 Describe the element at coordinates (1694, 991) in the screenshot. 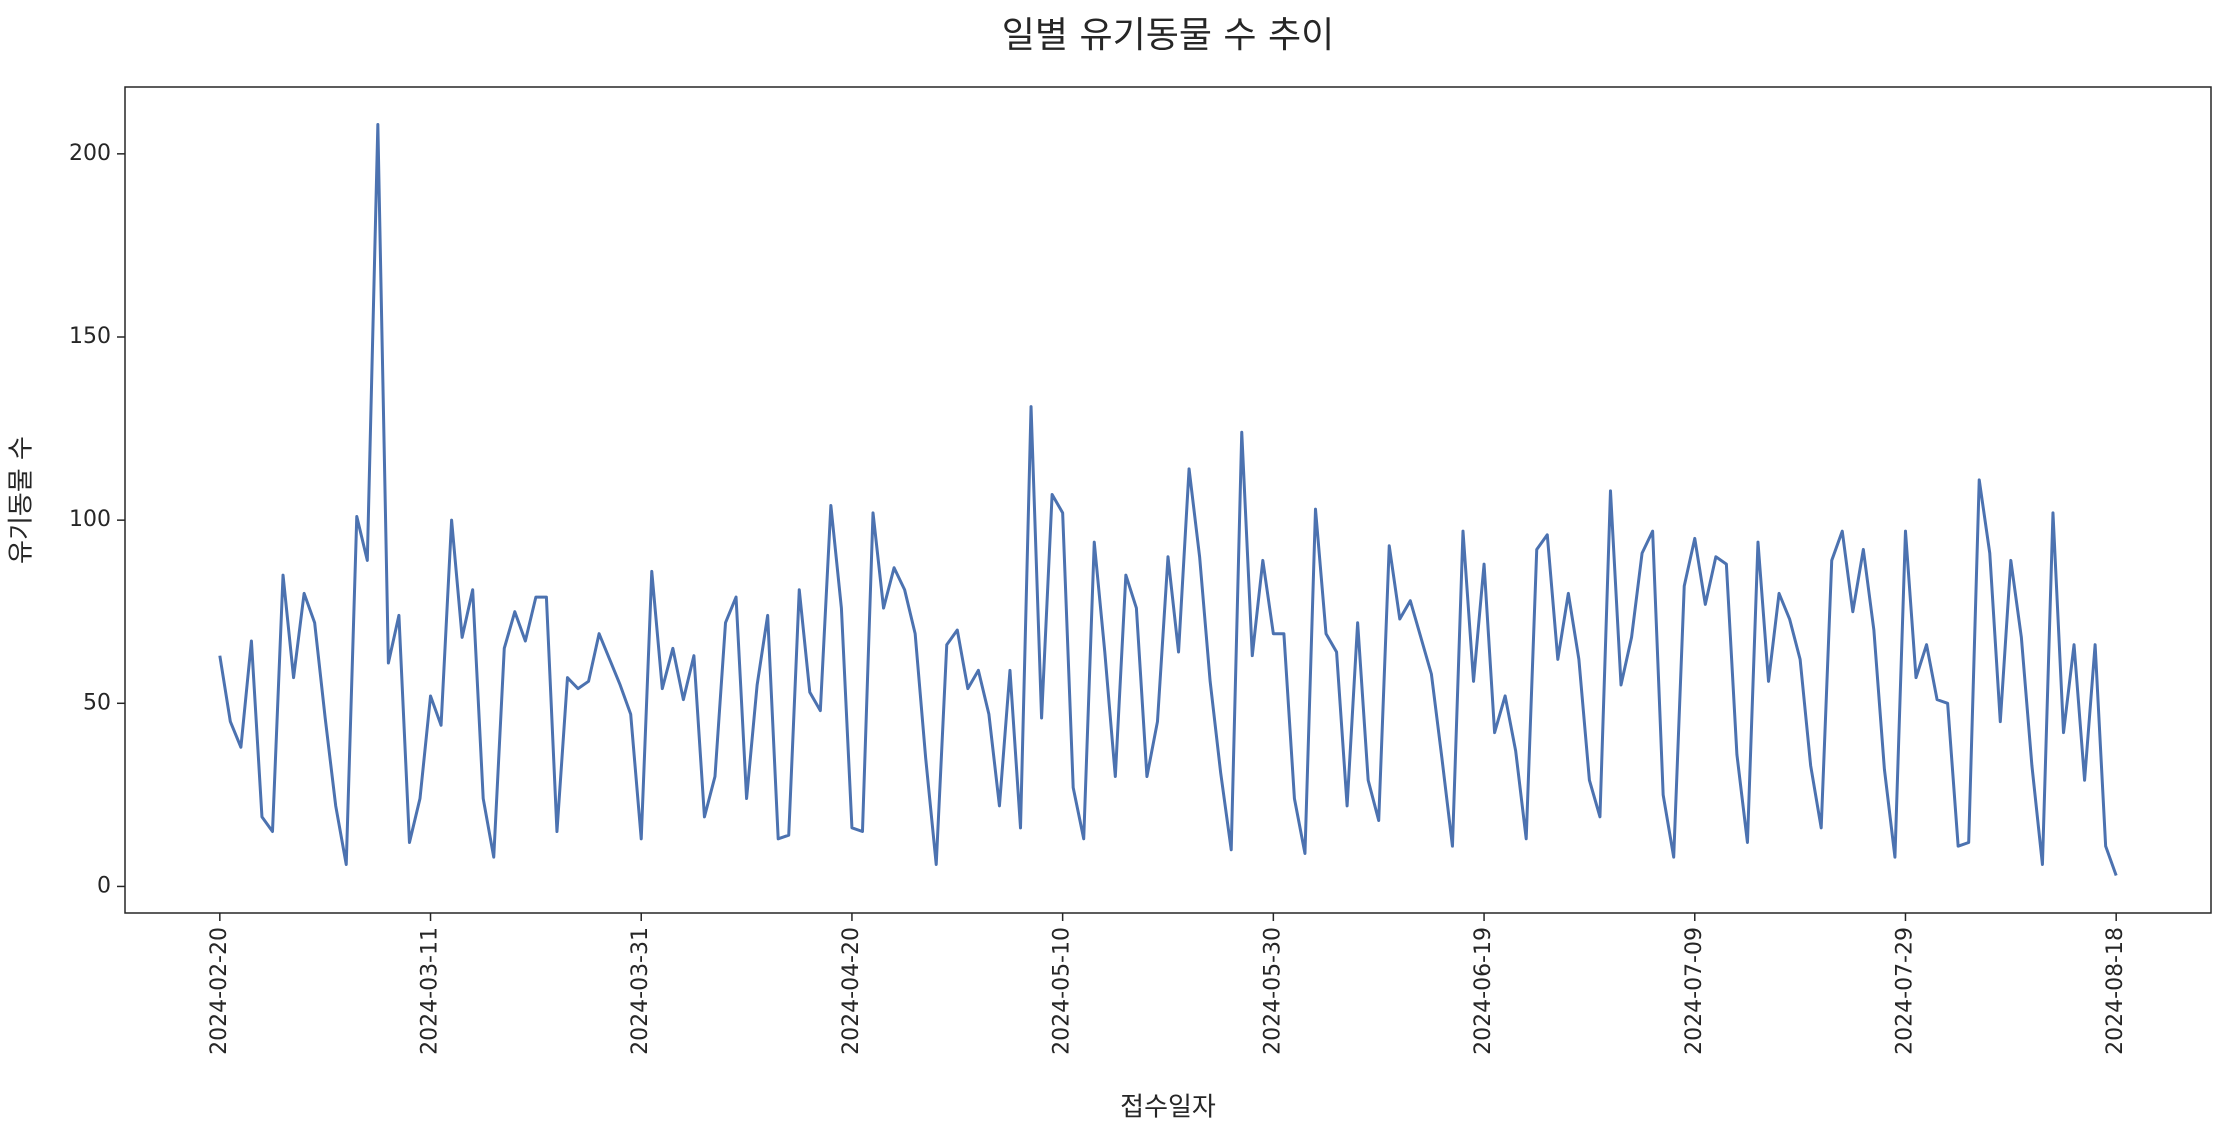

I see `x-tick-label: 2024-07-09` at that location.